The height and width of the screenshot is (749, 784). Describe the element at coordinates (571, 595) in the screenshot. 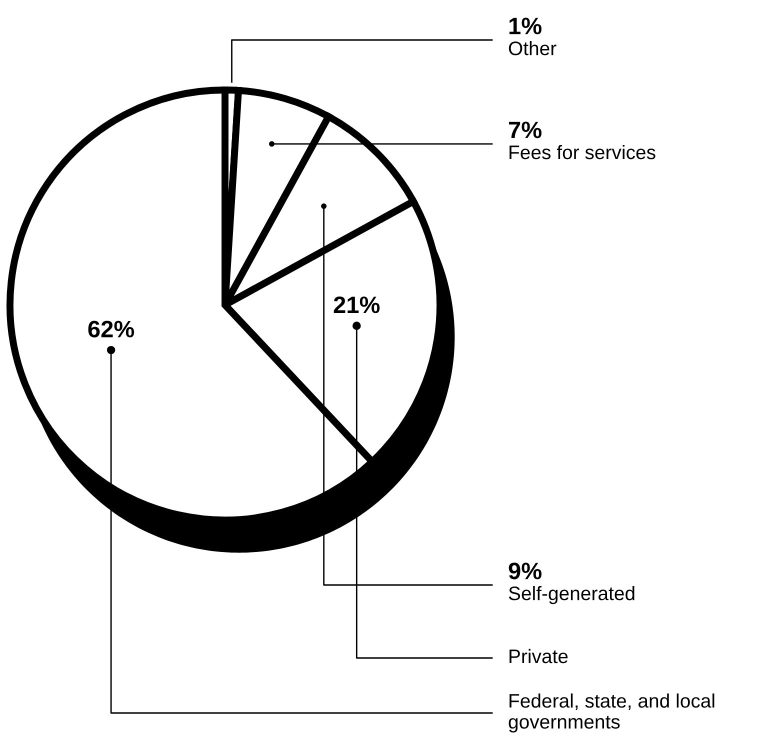

I see `slice-label: Self-generated` at that location.